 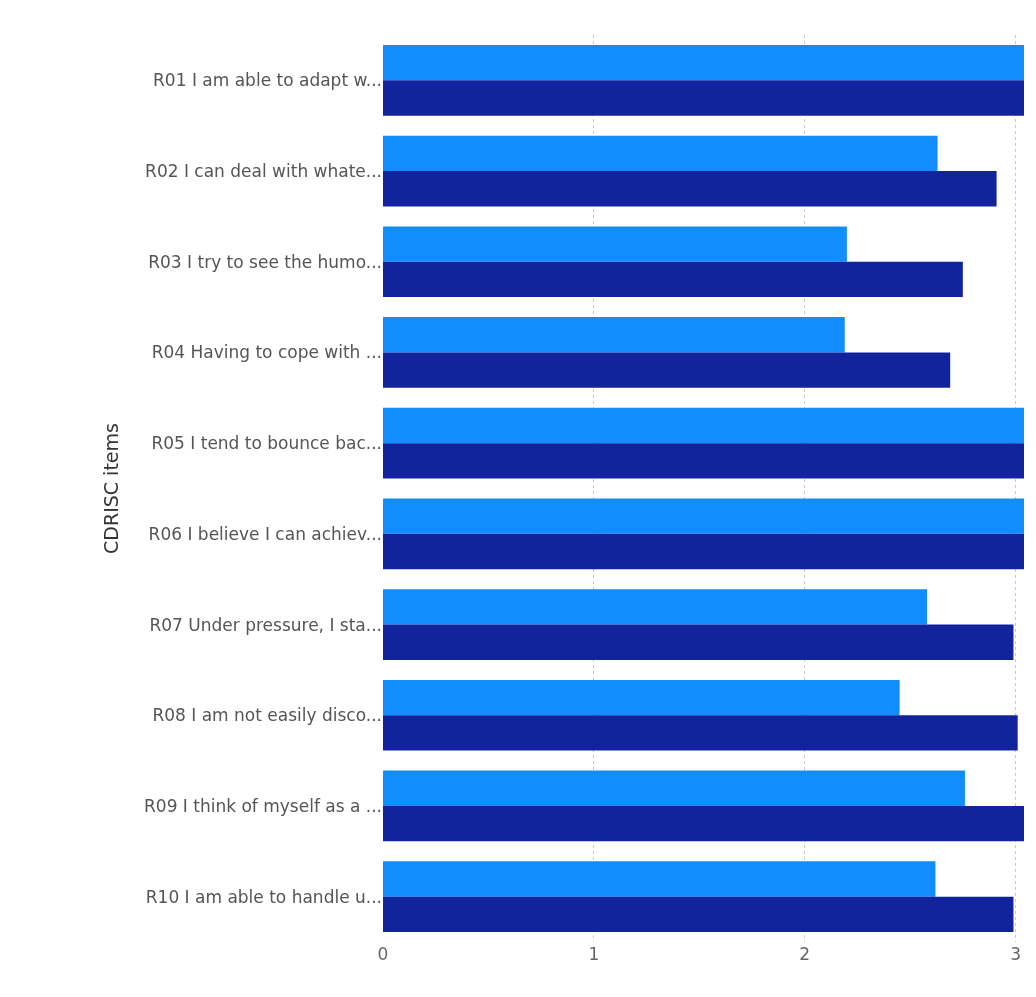 What do you see at coordinates (805, 954) in the screenshot?
I see `x-tick-label: 2` at bounding box center [805, 954].